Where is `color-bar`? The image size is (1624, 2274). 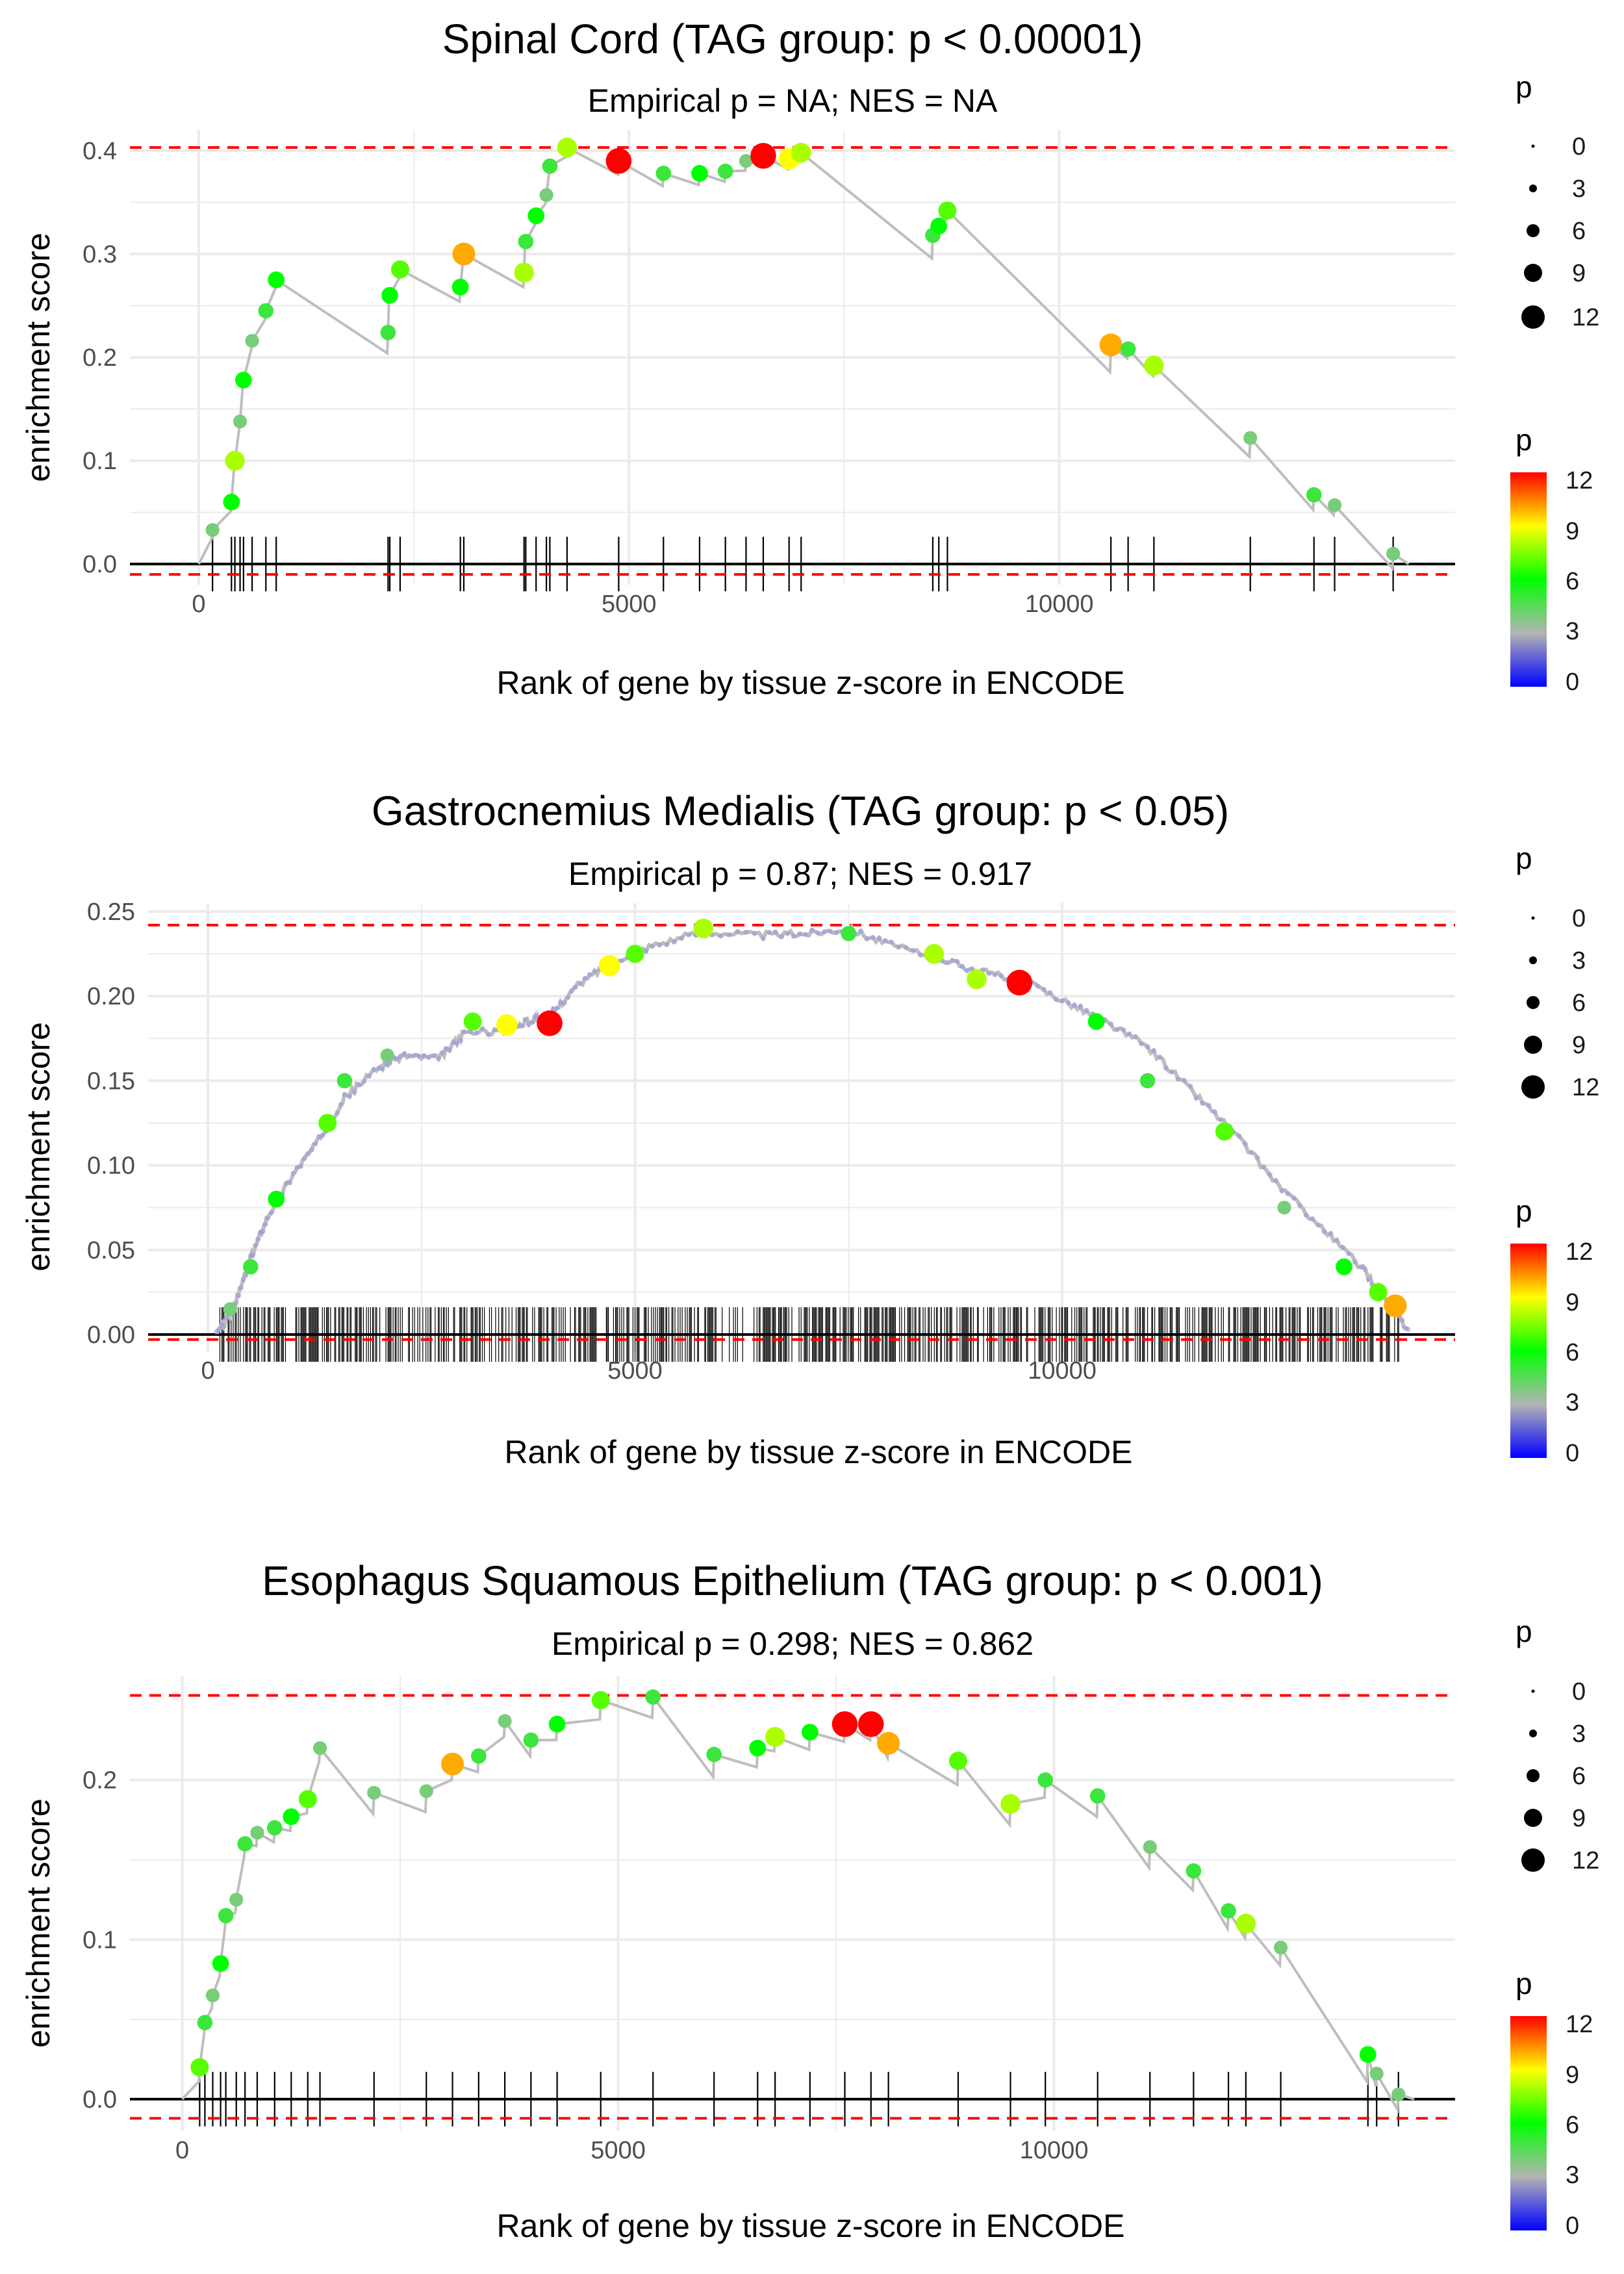
color-bar is located at coordinates (1528, 2123).